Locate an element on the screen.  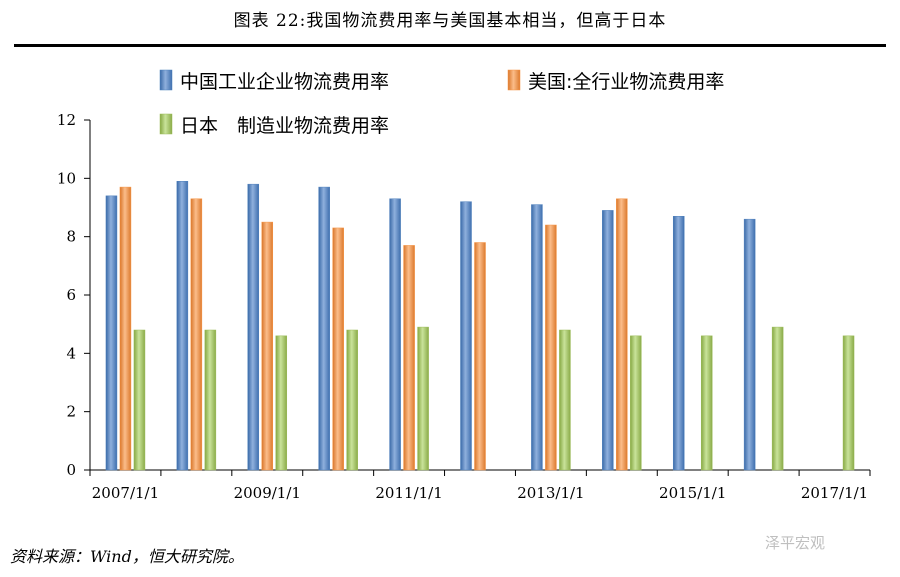
source-note: 资料来源：Wind，恒大研究院。 is located at coordinates (127, 556).